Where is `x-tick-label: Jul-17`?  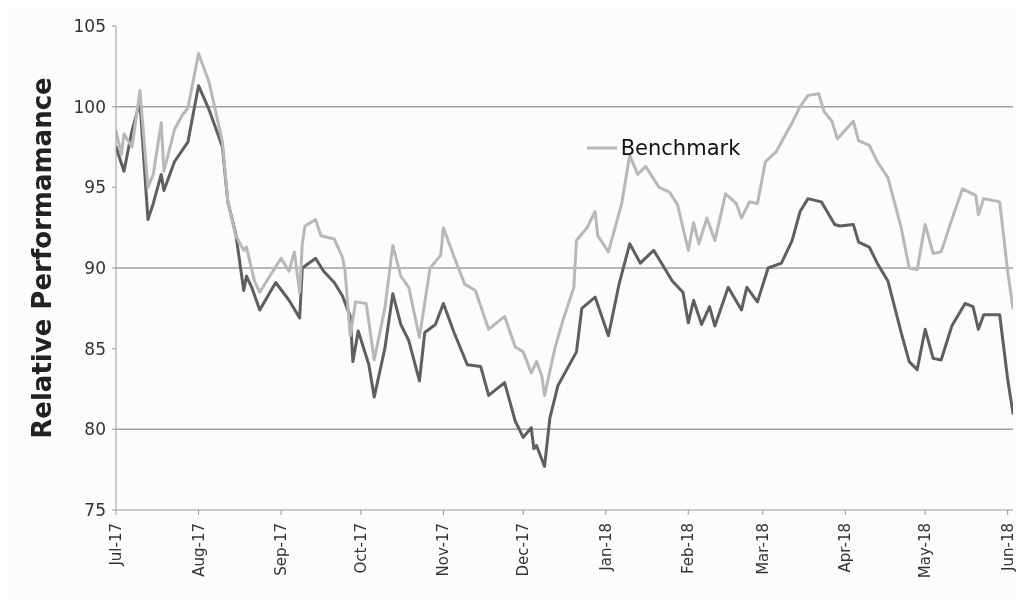
x-tick-label: Jul-17 is located at coordinates (116, 545).